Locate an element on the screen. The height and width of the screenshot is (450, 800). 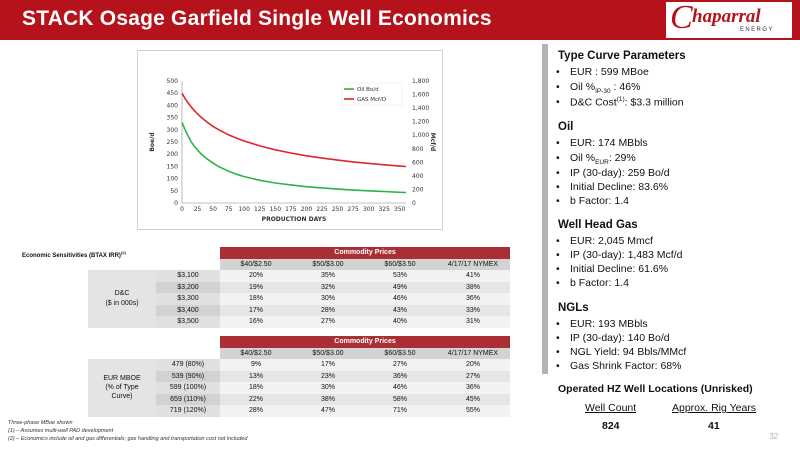
ngl-yield: NGL Yield: 94 Bbls/MMcf is located at coordinates (621, 352).